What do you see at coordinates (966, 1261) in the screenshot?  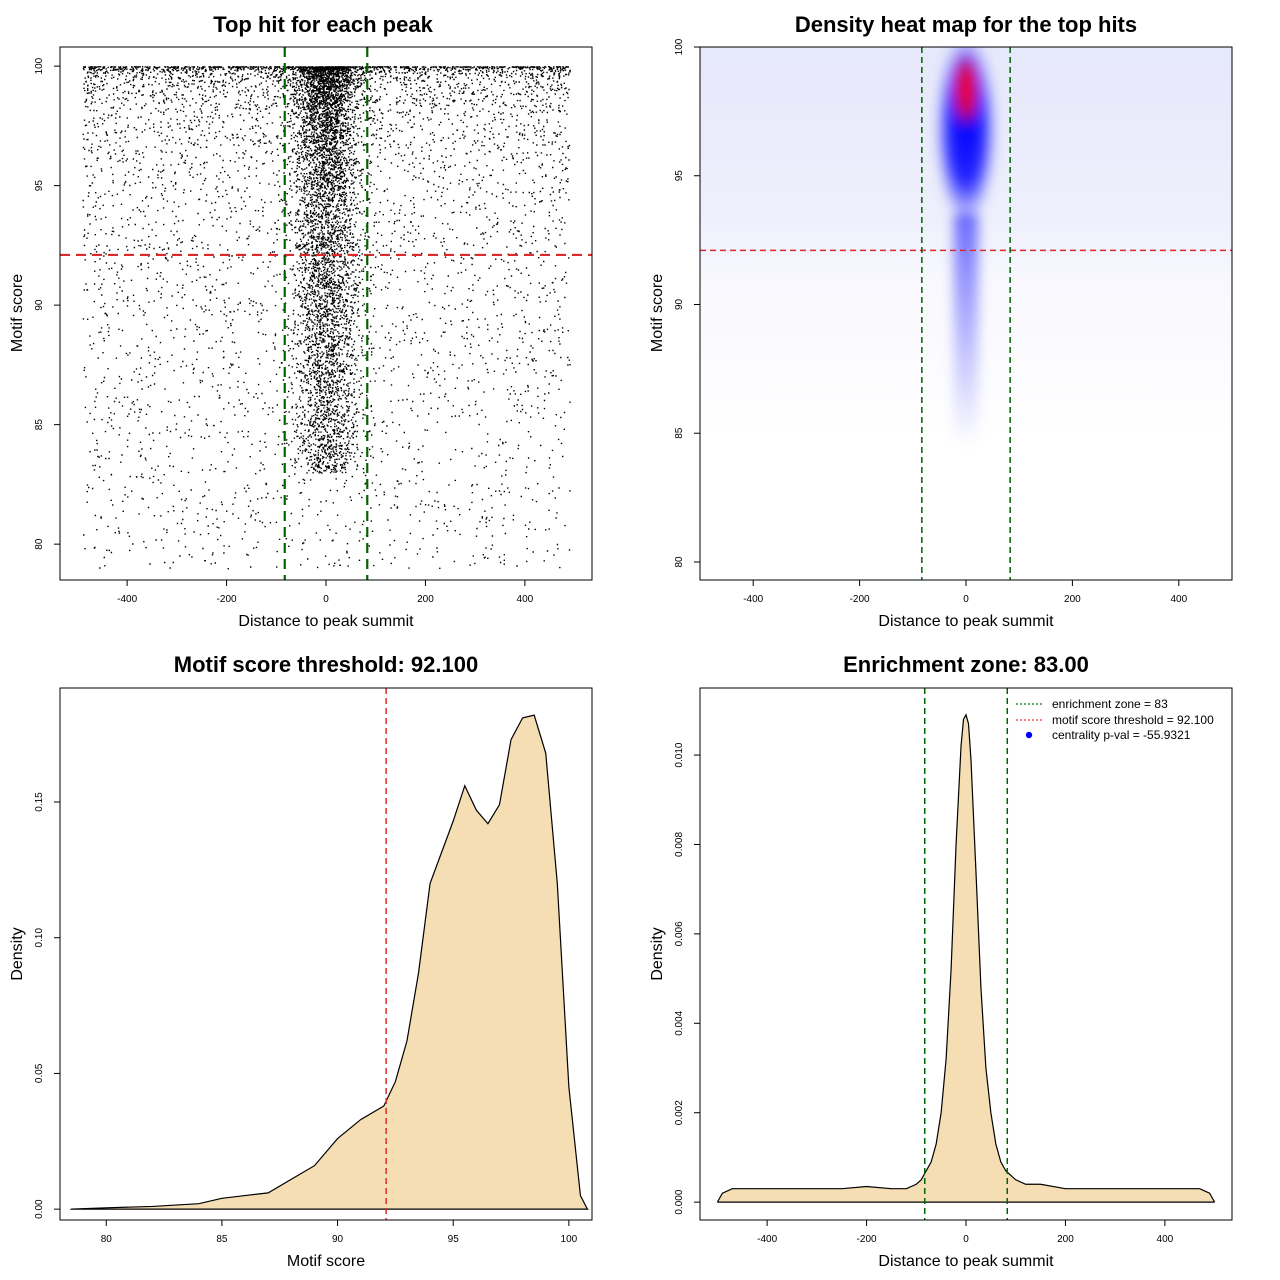 I see `distance-density-x-label: Distance to peak summit` at bounding box center [966, 1261].